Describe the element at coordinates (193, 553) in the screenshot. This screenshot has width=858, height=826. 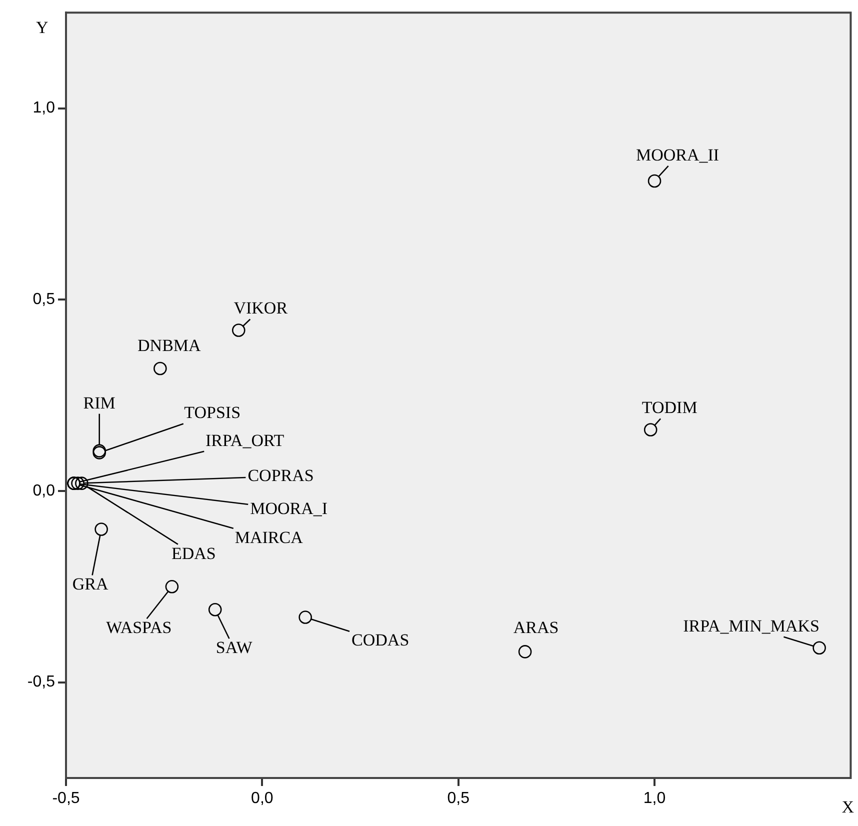
I see `annotation: EDAS` at that location.